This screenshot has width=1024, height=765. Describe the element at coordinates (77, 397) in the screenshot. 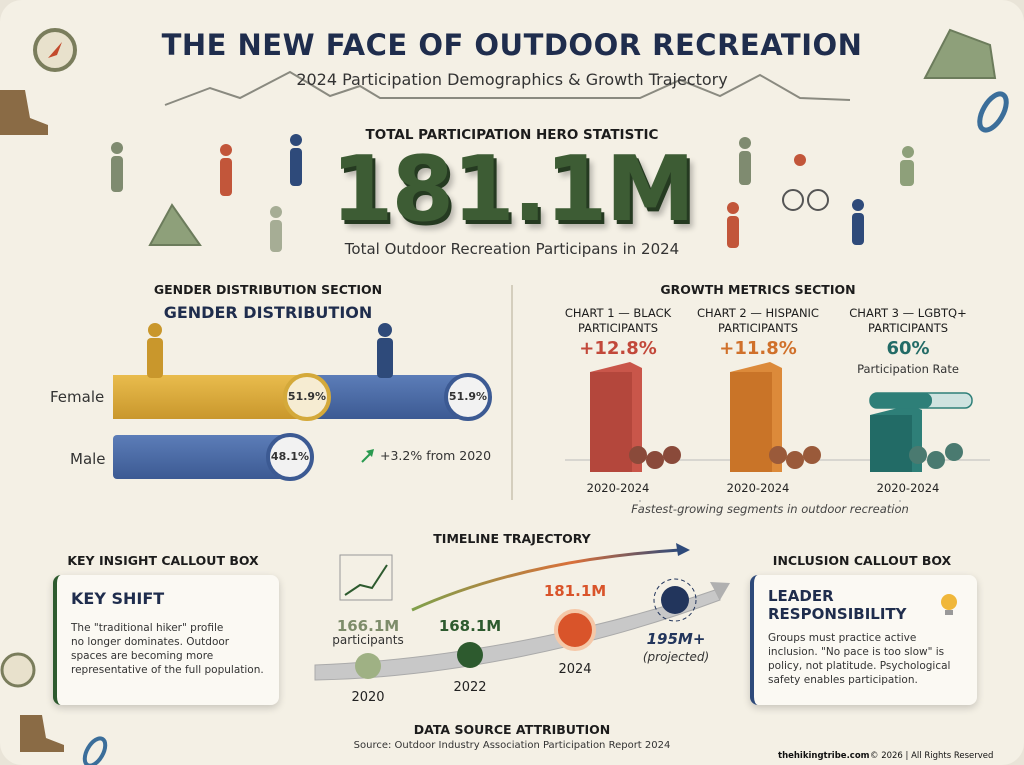

I see `row-label: Female` at that location.